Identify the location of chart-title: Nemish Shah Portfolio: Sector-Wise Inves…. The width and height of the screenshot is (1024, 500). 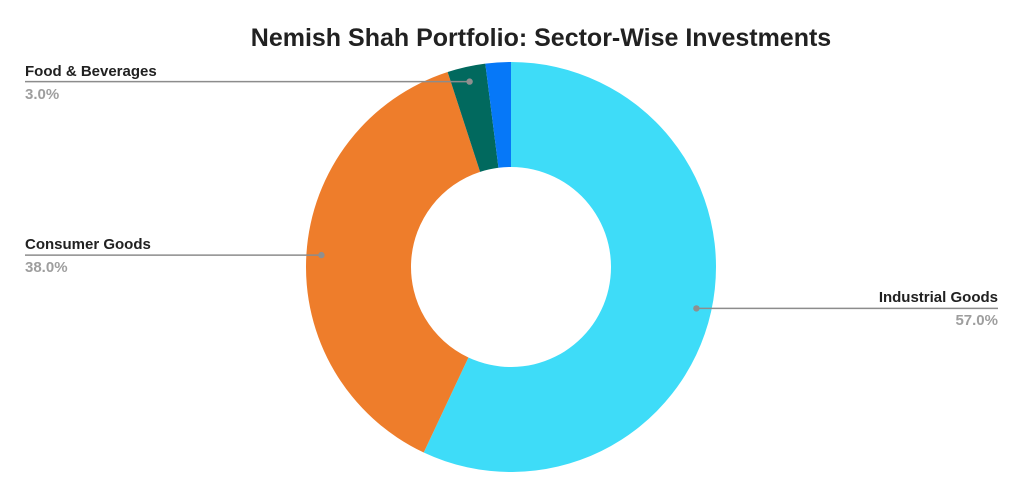
(541, 38).